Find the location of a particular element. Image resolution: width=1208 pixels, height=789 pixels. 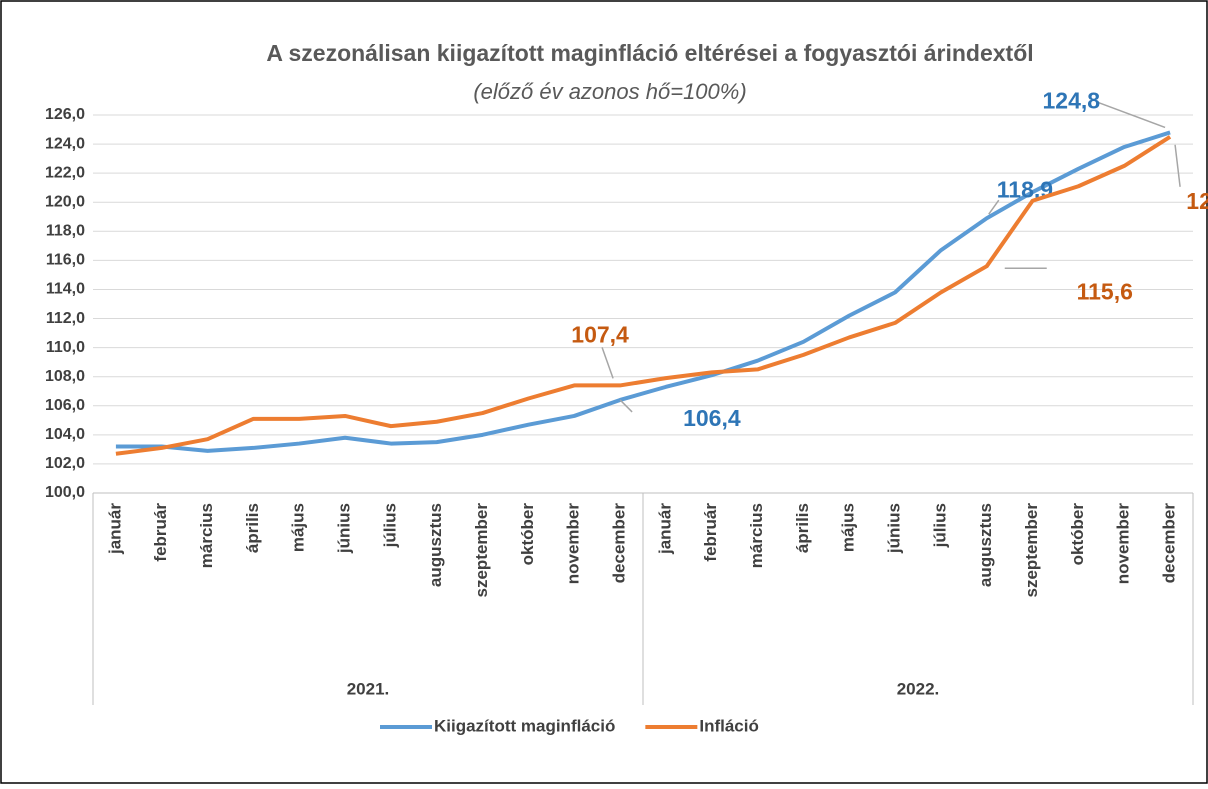

data-label: 124,5 is located at coordinates (1197, 201).